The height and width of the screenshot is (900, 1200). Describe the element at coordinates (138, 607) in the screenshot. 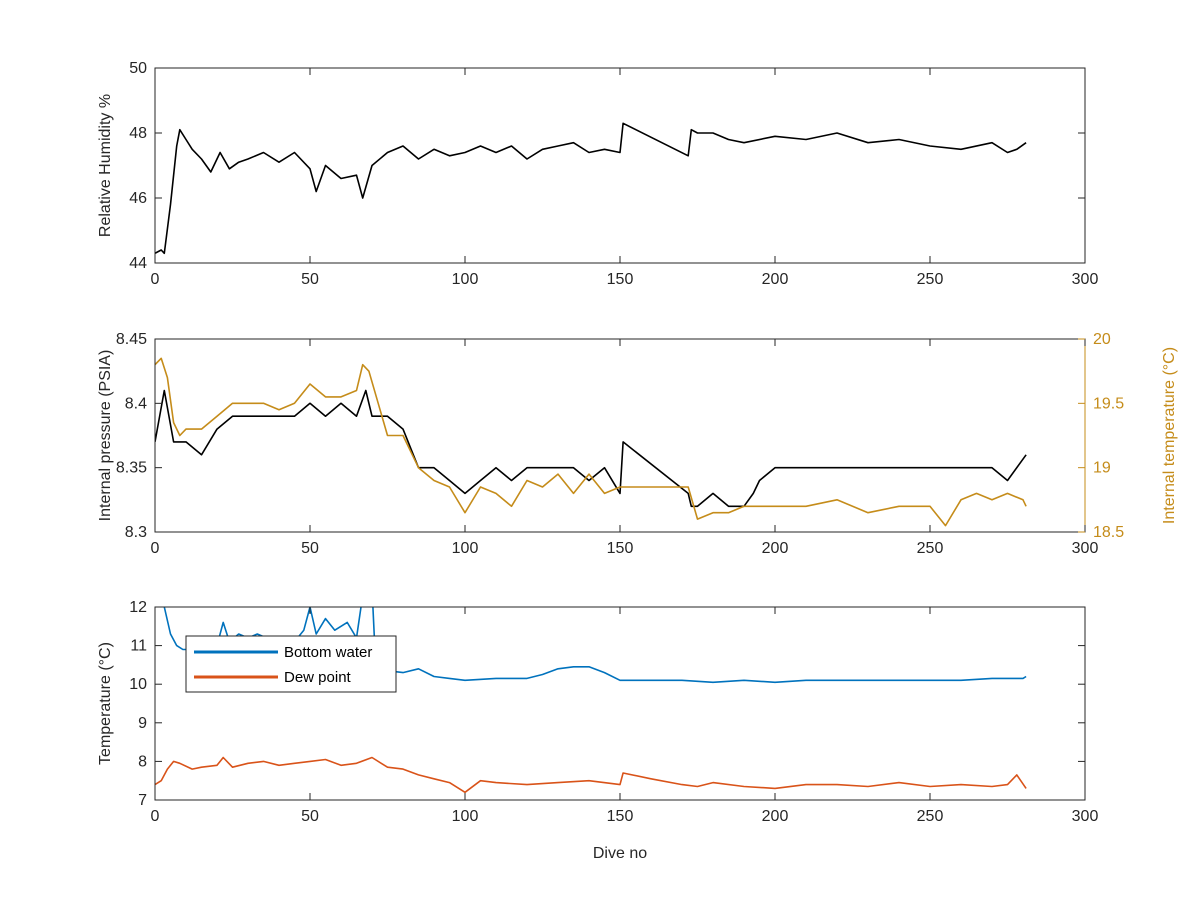

I see `y-tick-label: 12` at that location.